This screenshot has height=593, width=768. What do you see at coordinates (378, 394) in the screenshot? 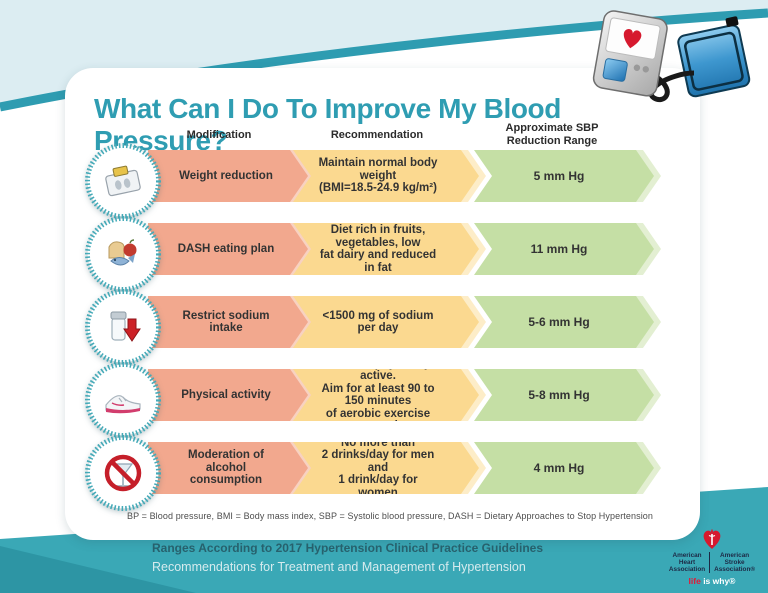
I see `cell-text: Aim for at least 90 to 150 minutes` at bounding box center [378, 394].